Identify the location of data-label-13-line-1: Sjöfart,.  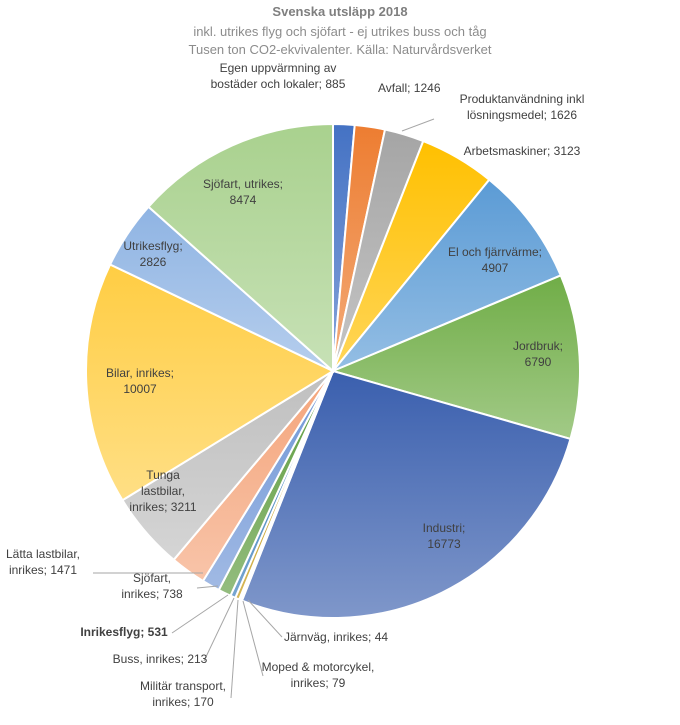
(152, 578).